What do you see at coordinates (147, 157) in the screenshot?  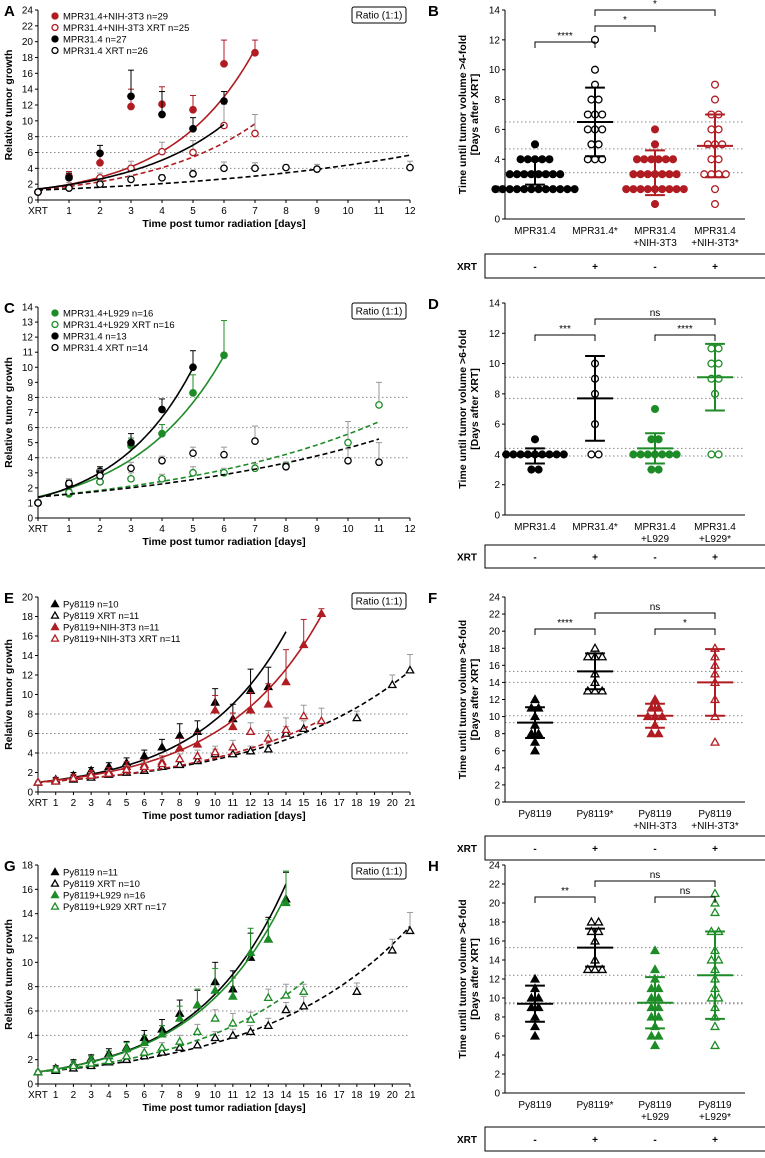 I see `fit-curve` at bounding box center [147, 157].